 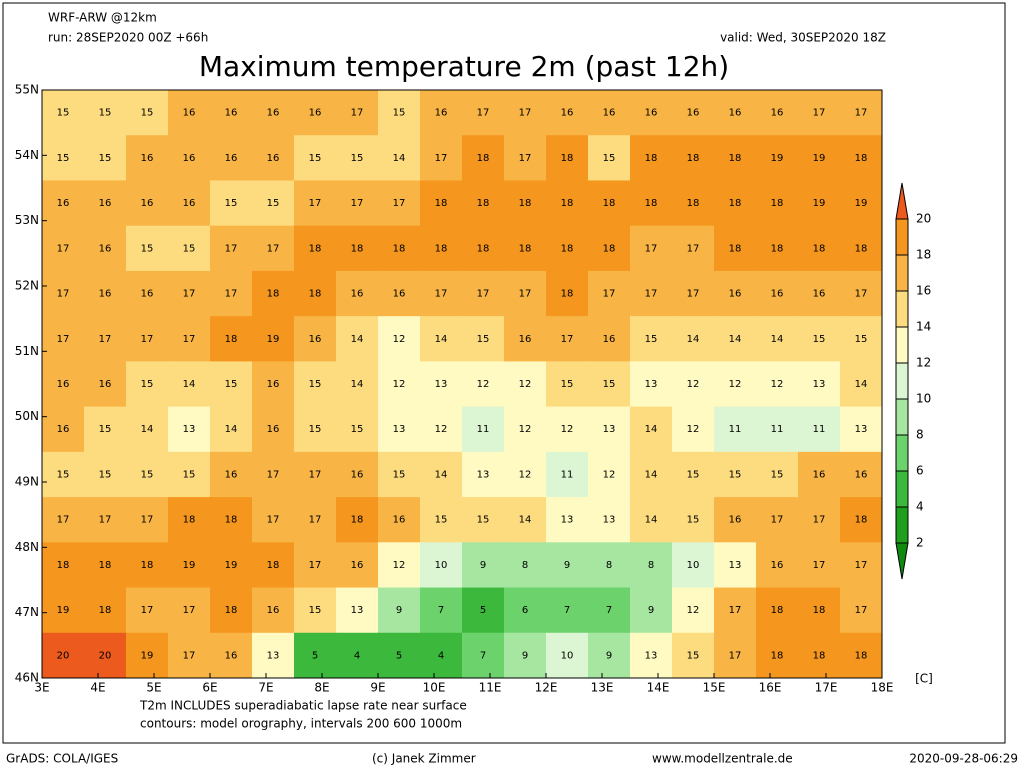 What do you see at coordinates (920, 507) in the screenshot?
I see `colorbar-label: 4` at bounding box center [920, 507].